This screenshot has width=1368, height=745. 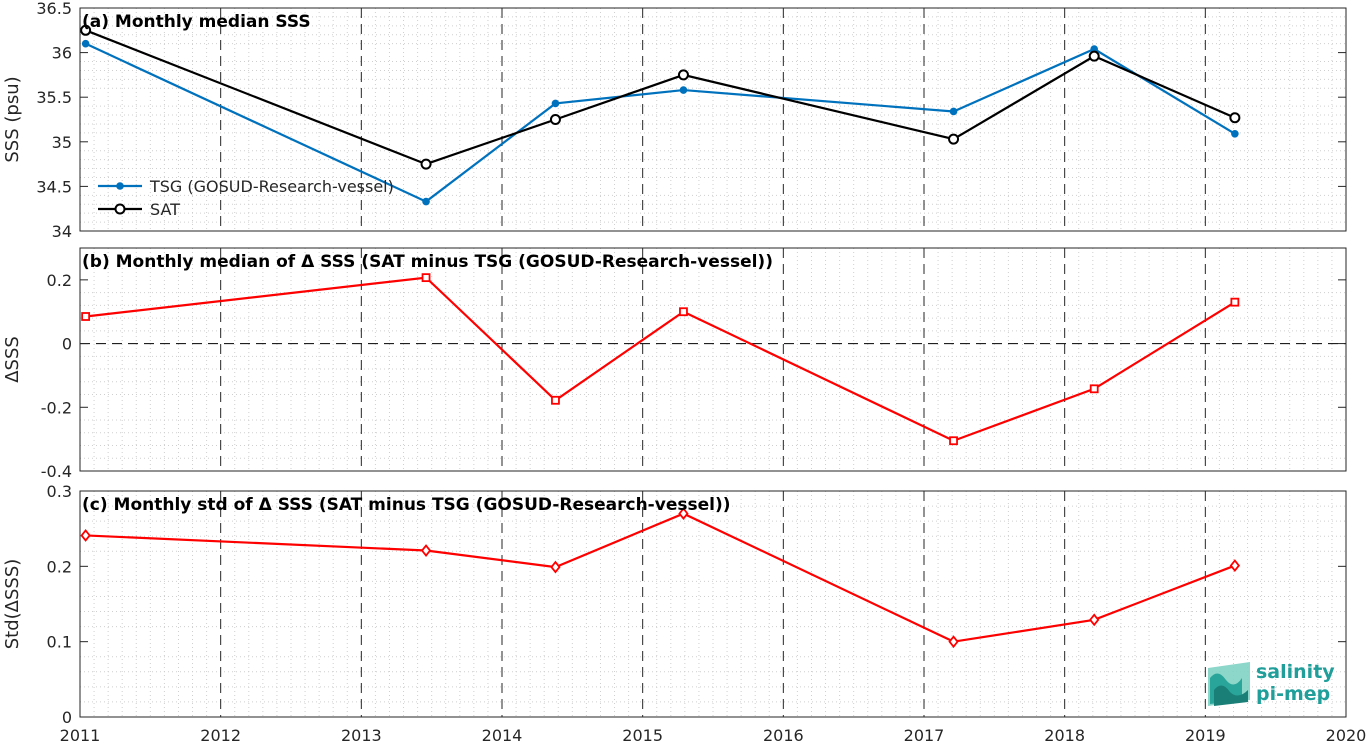 What do you see at coordinates (62, 231) in the screenshot?
I see `y-tick-label: 34` at bounding box center [62, 231].